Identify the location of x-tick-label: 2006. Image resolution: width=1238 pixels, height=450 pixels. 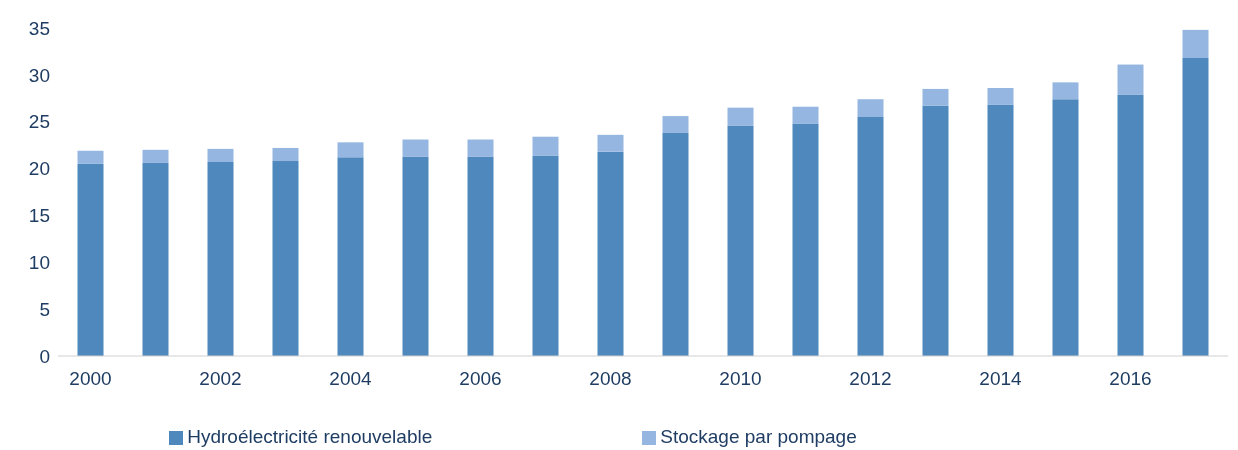
(480, 379).